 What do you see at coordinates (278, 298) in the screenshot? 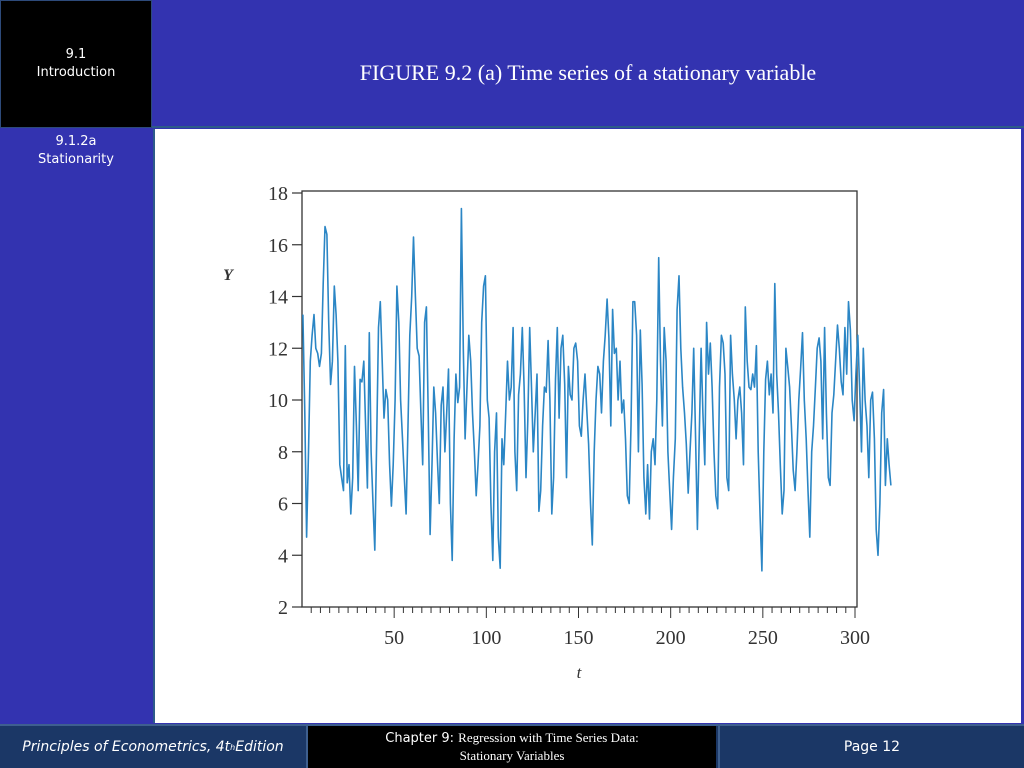
I see `y-tick-label: 14` at bounding box center [278, 298].